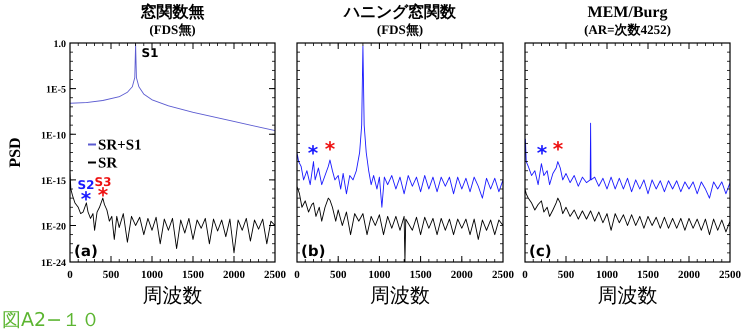  Describe the element at coordinates (86, 251) in the screenshot. I see `annotation: (a)` at that location.